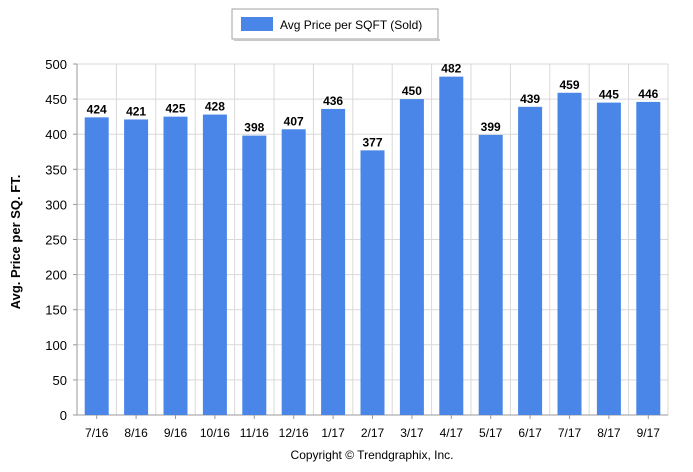 This screenshot has height=472, width=693. I want to click on legend: Avg Price per SQFT (Sold), so click(335, 24).